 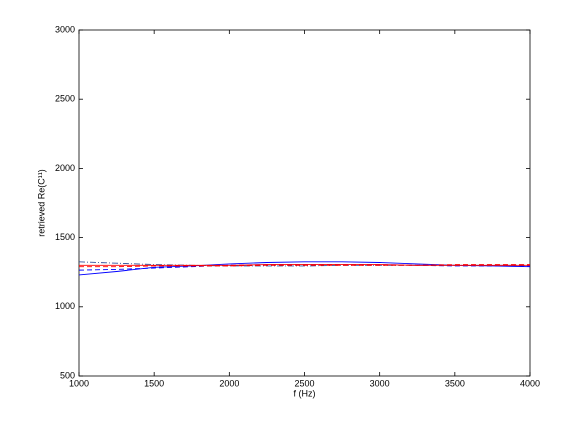 I want to click on x-axis-label: f (Hz), so click(x=305, y=393).